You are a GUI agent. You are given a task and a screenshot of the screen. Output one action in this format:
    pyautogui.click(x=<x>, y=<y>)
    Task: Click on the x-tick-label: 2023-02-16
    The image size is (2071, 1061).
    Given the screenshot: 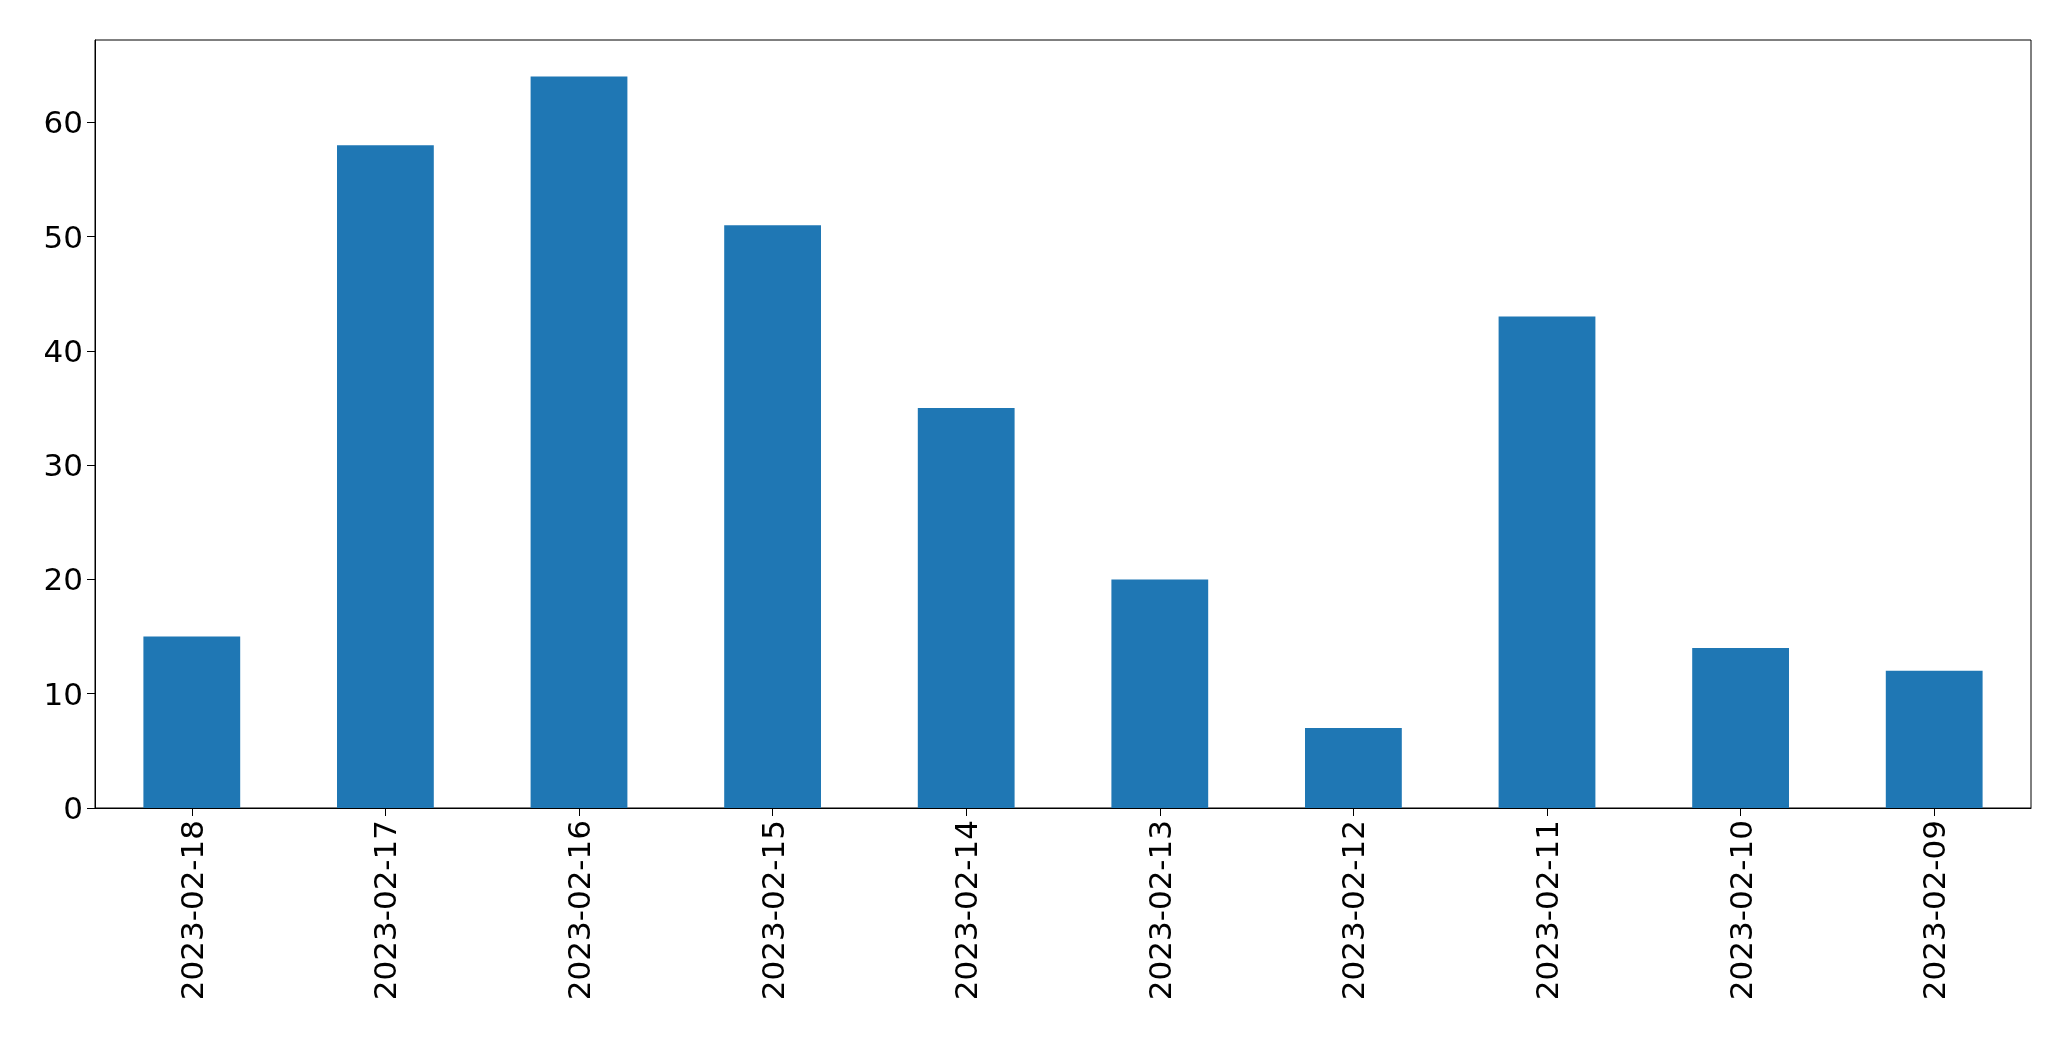 What is the action you would take?
    pyautogui.click(x=579, y=910)
    